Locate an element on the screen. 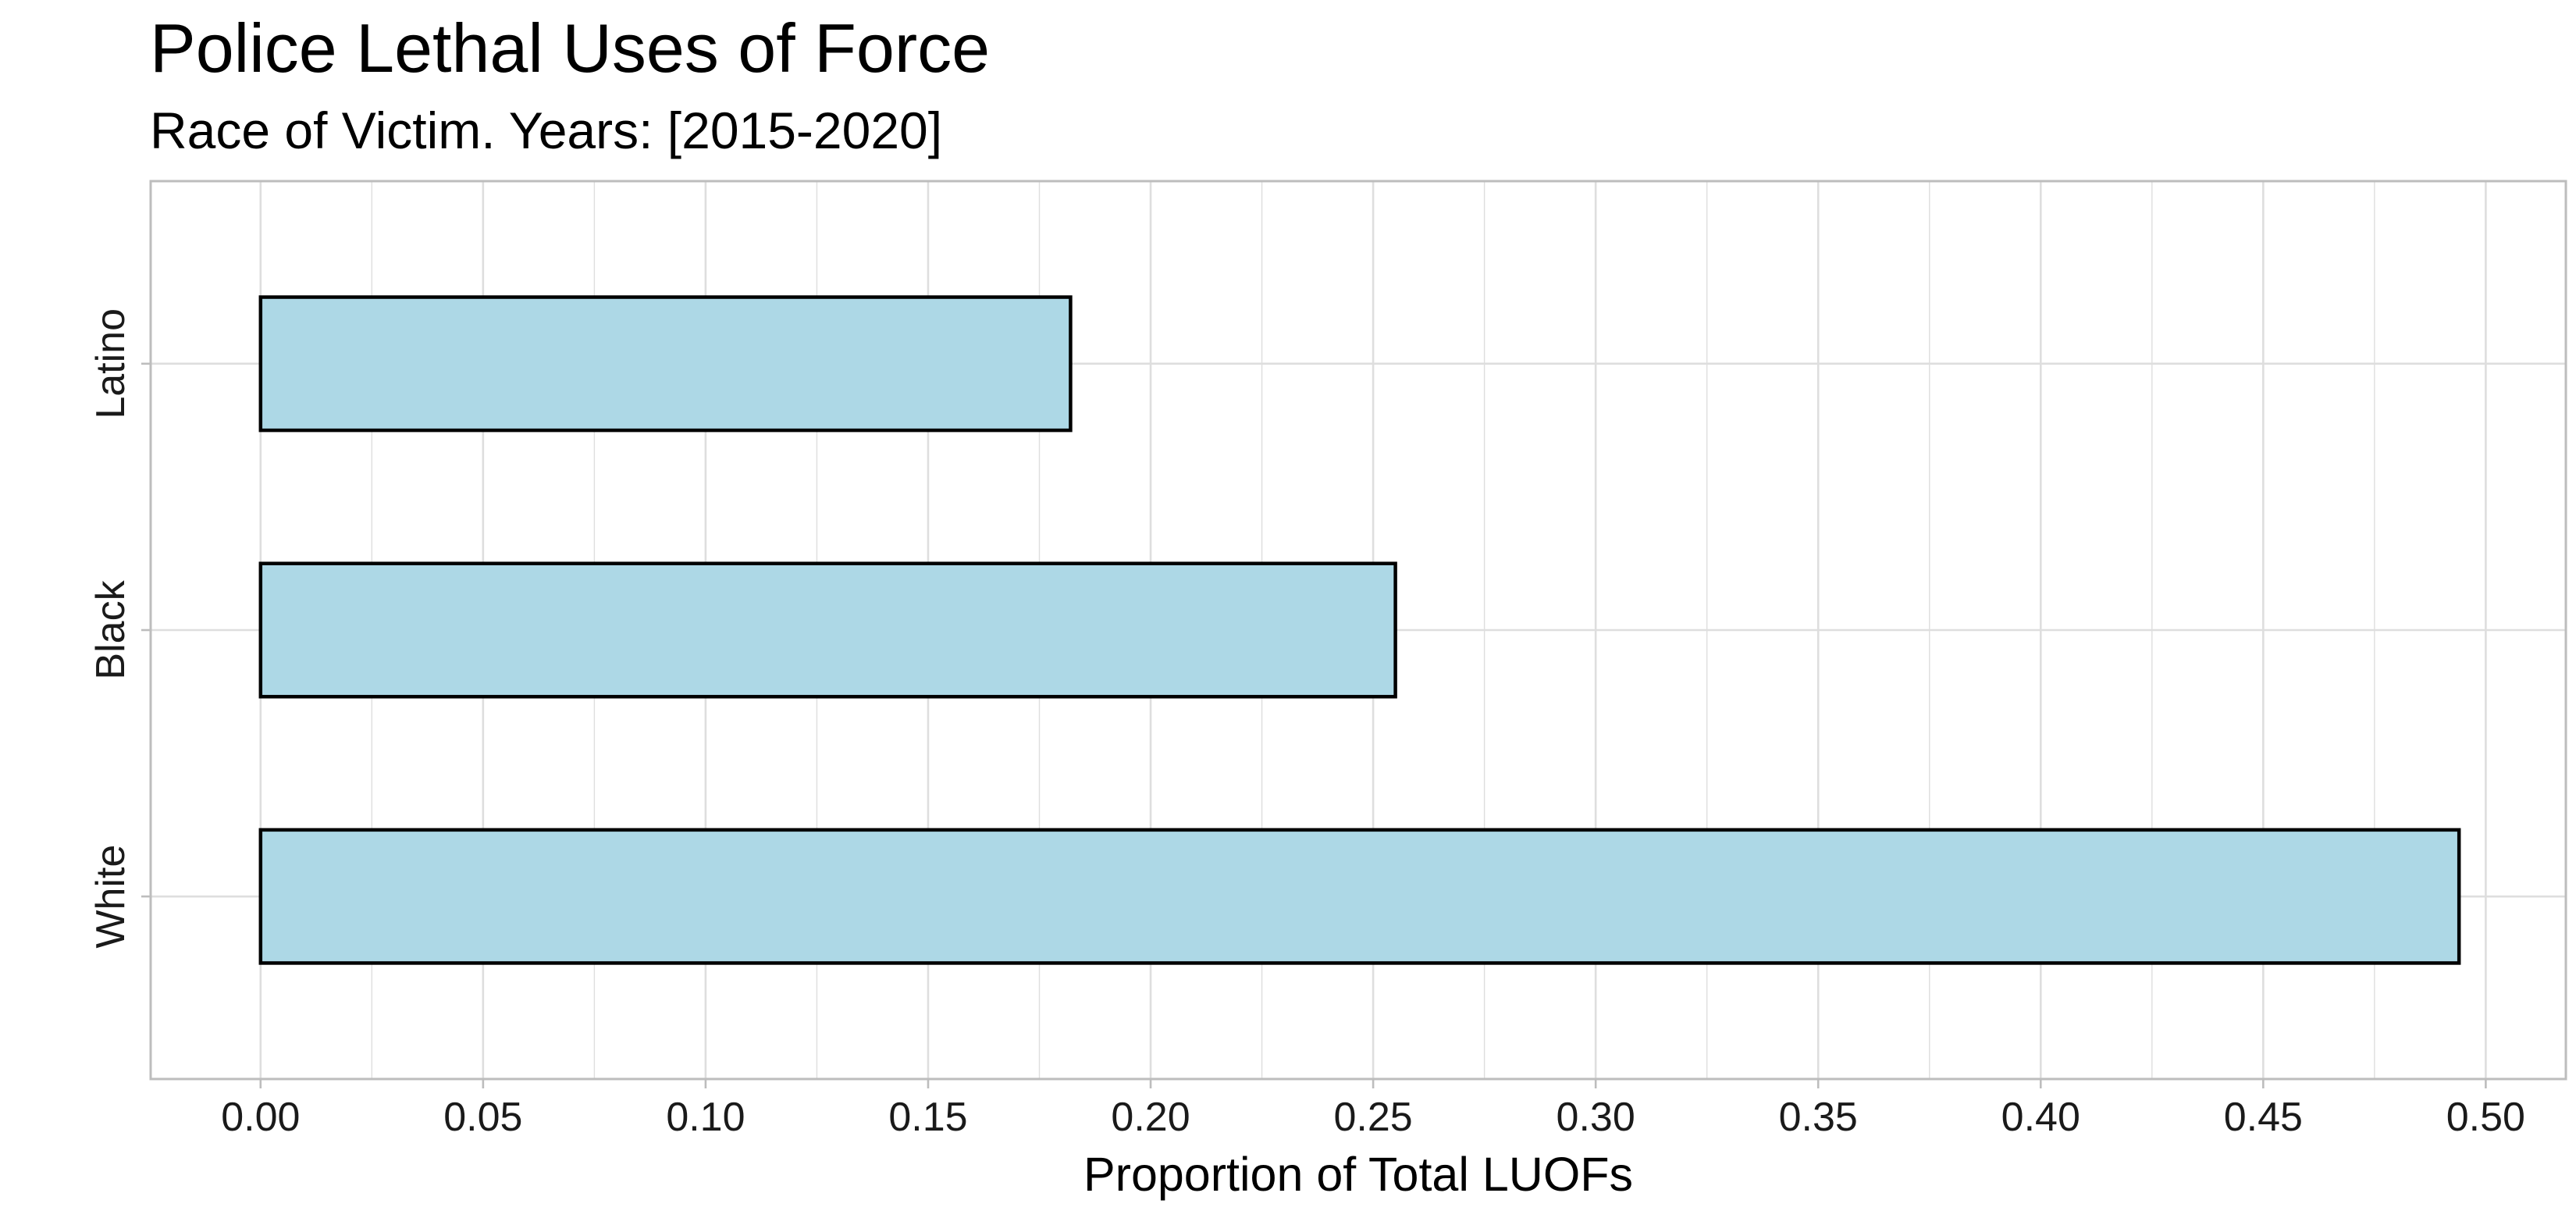 This screenshot has width=2576, height=1218. y-tick-label: Black is located at coordinates (110, 629).